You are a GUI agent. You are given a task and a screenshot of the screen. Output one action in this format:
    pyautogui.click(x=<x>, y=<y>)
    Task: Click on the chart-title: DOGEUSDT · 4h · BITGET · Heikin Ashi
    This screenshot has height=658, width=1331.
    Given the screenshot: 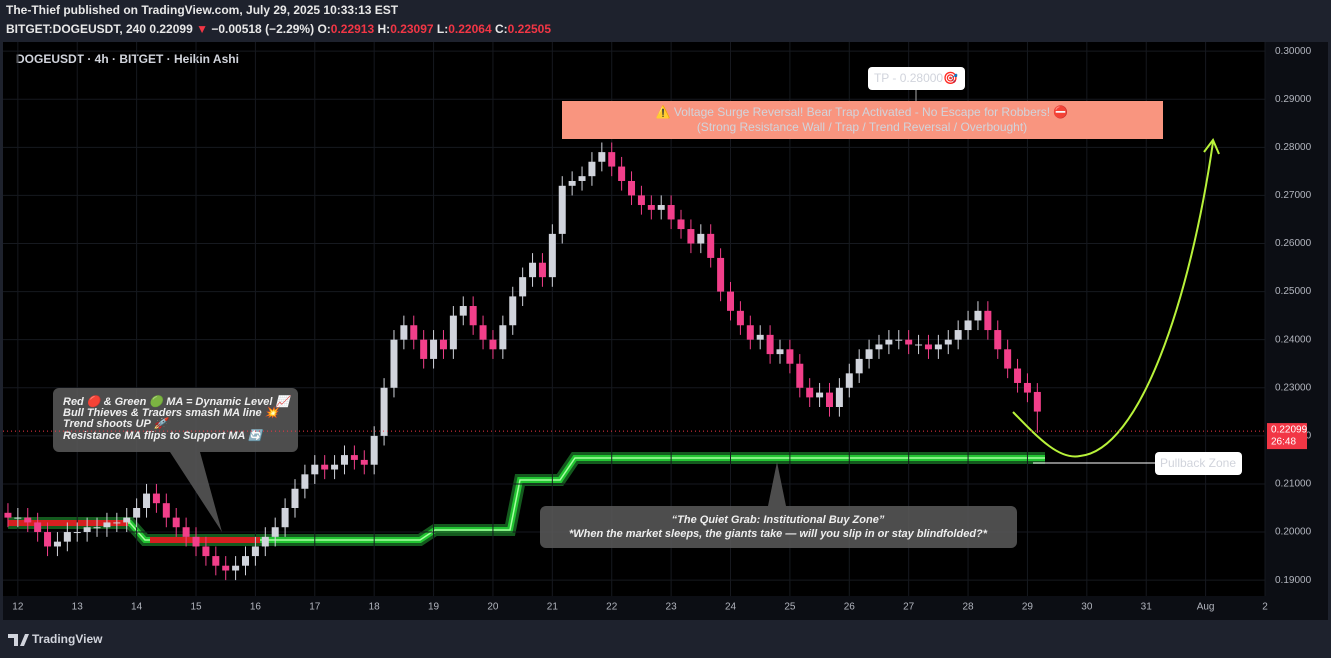 What is the action you would take?
    pyautogui.click(x=127, y=59)
    